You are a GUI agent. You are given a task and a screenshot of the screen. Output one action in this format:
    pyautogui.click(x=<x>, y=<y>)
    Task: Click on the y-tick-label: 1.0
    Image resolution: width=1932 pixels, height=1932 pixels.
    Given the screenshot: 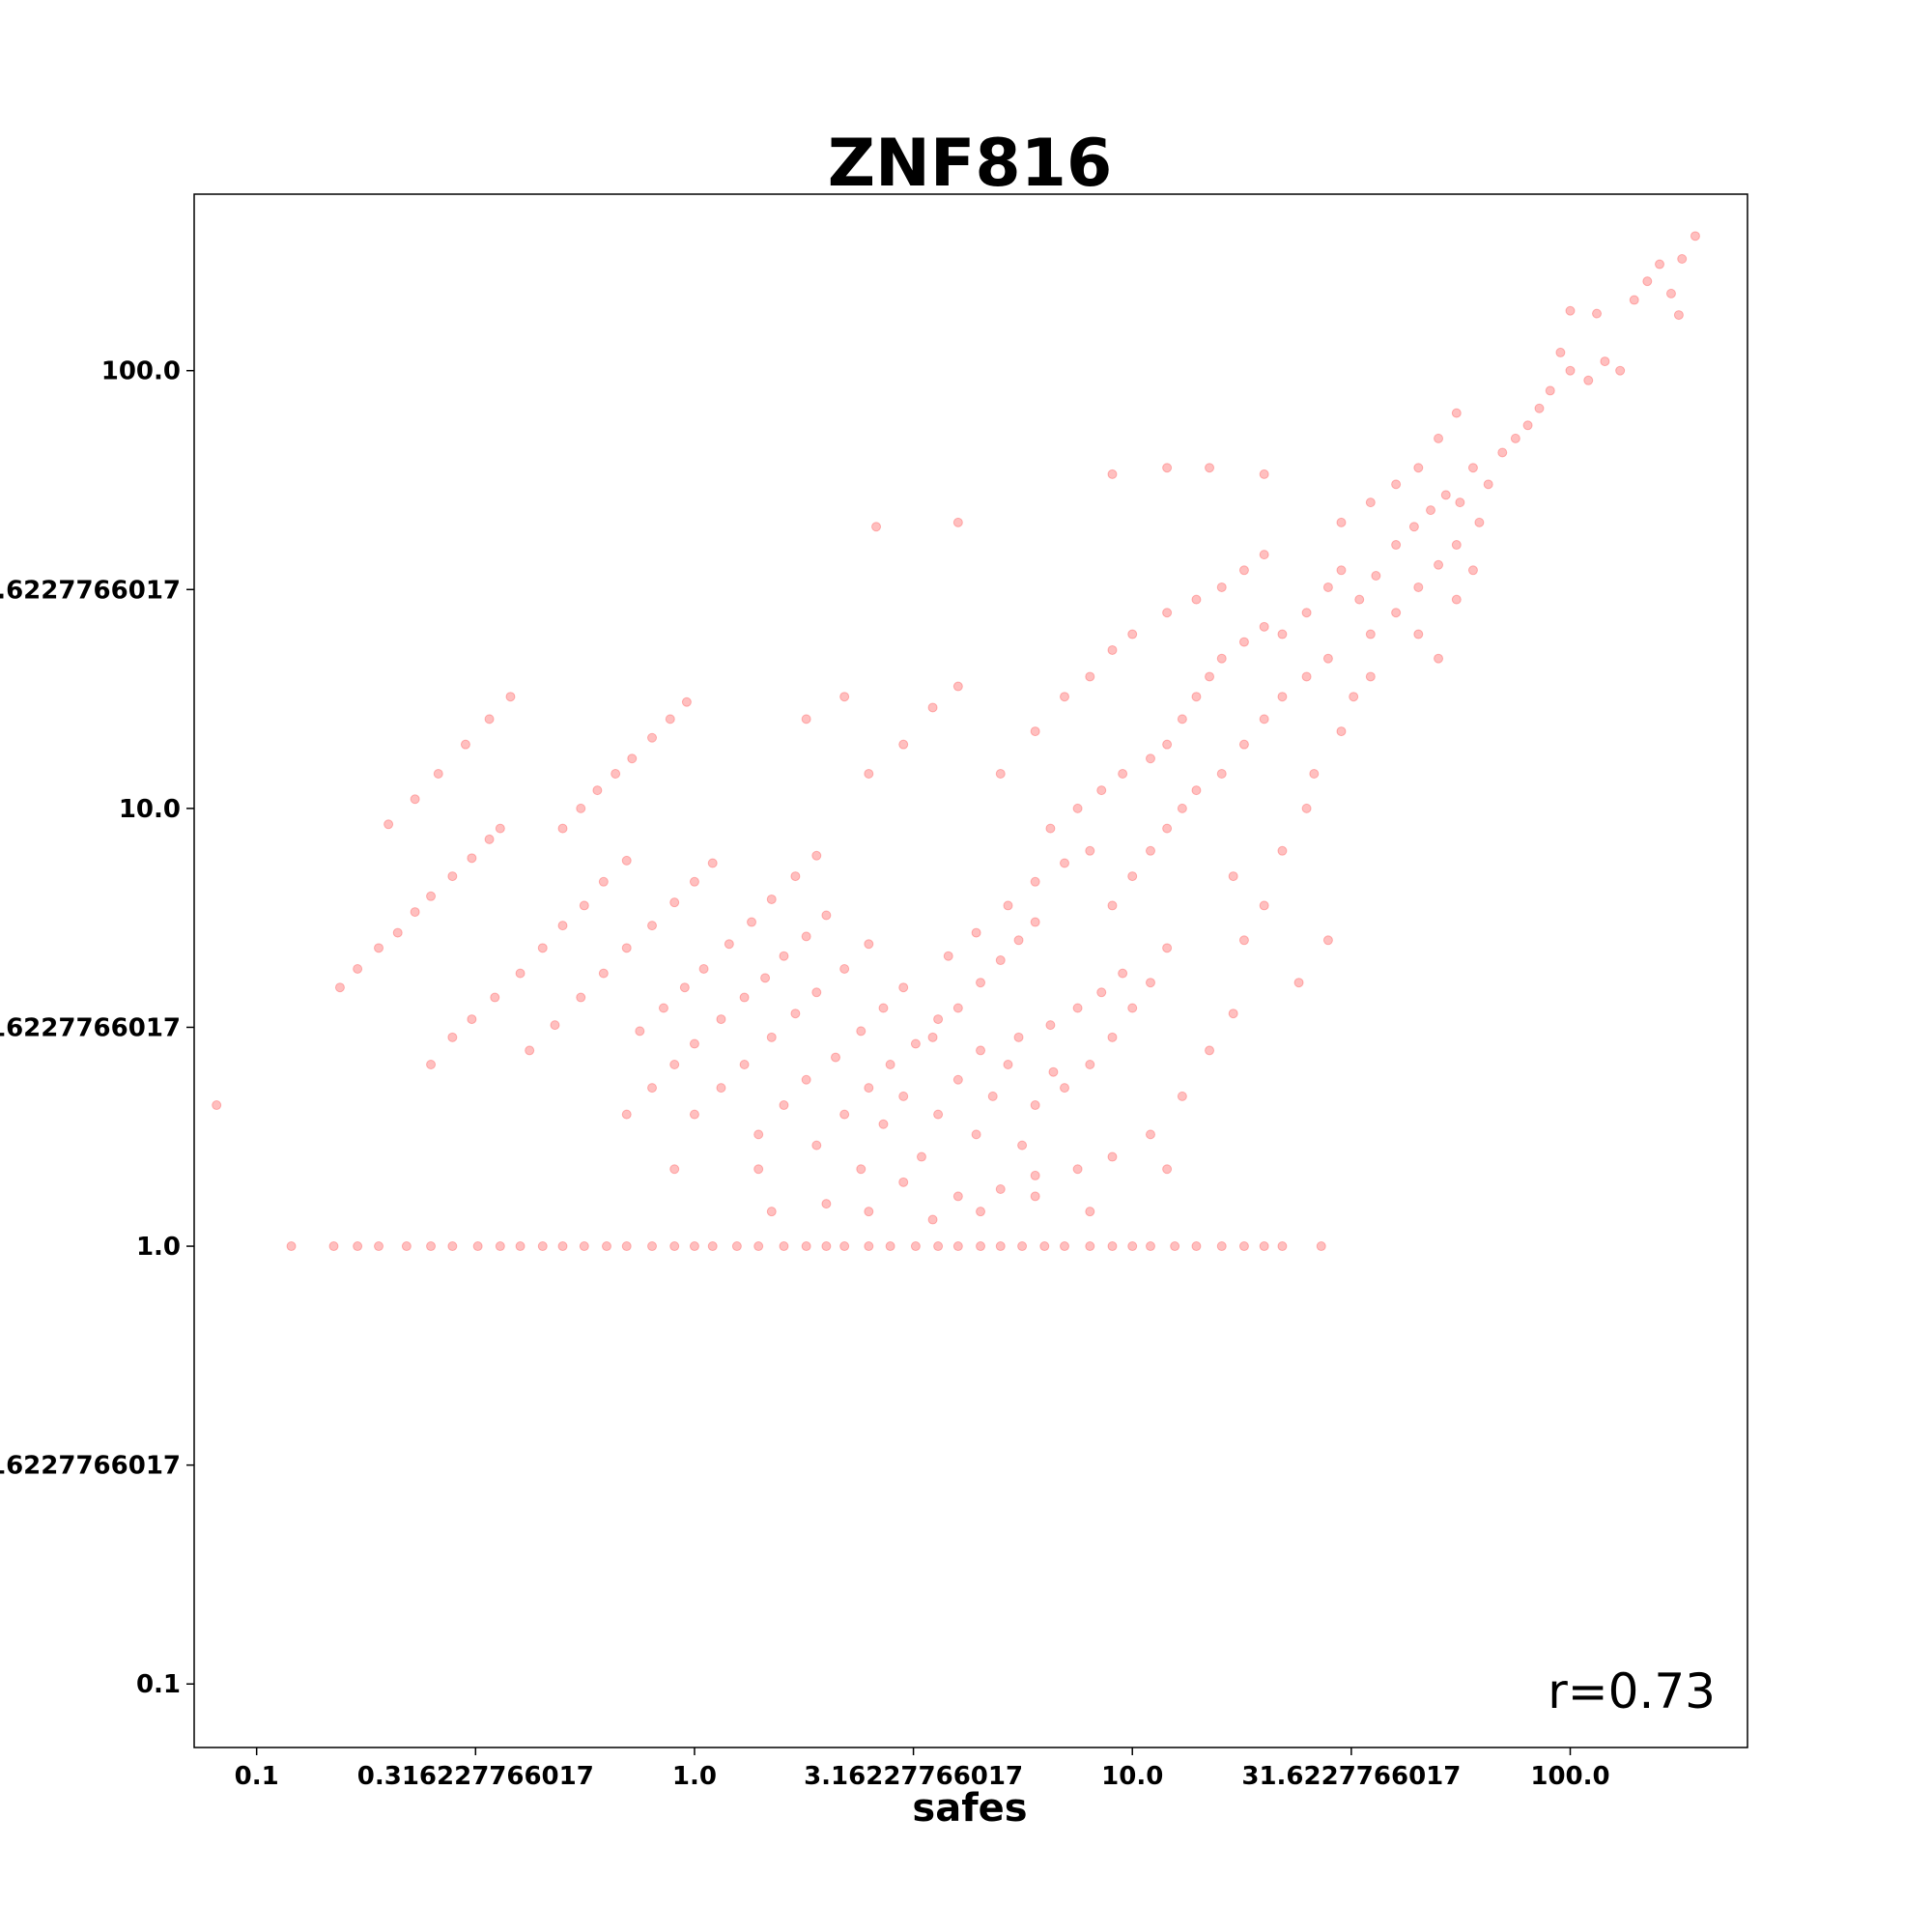 What is the action you would take?
    pyautogui.click(x=158, y=1247)
    